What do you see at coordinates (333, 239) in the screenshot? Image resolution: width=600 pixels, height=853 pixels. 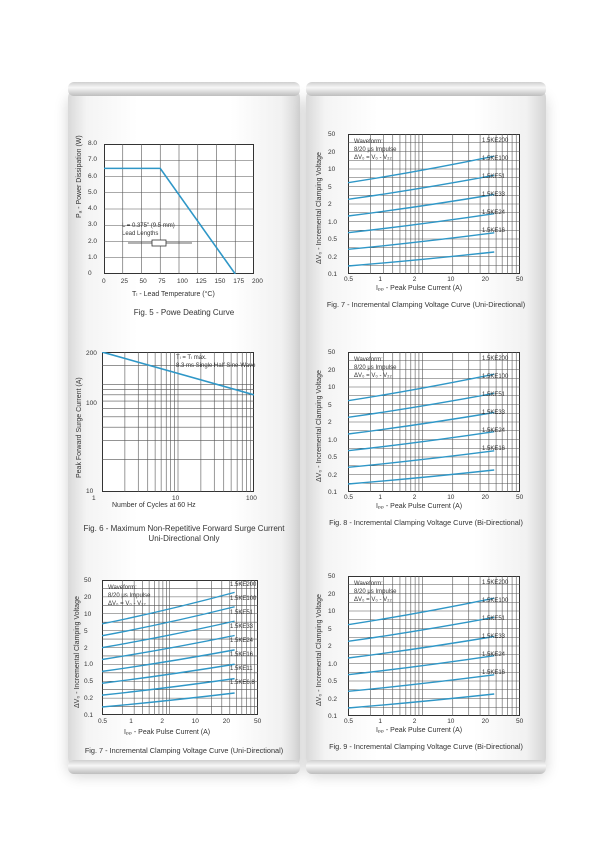 I see `fig4-y-tick: 0.5` at bounding box center [333, 239].